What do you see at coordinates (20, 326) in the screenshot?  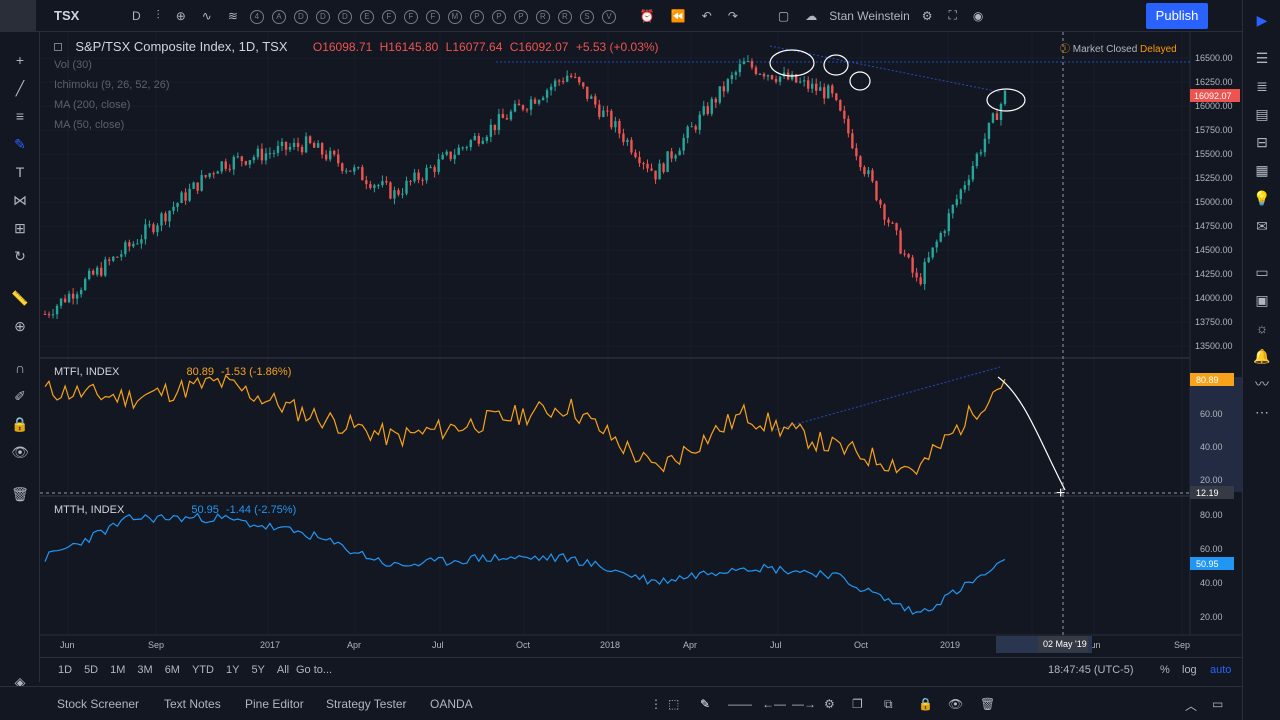 I see `zoom-icon: ⊕` at bounding box center [20, 326].